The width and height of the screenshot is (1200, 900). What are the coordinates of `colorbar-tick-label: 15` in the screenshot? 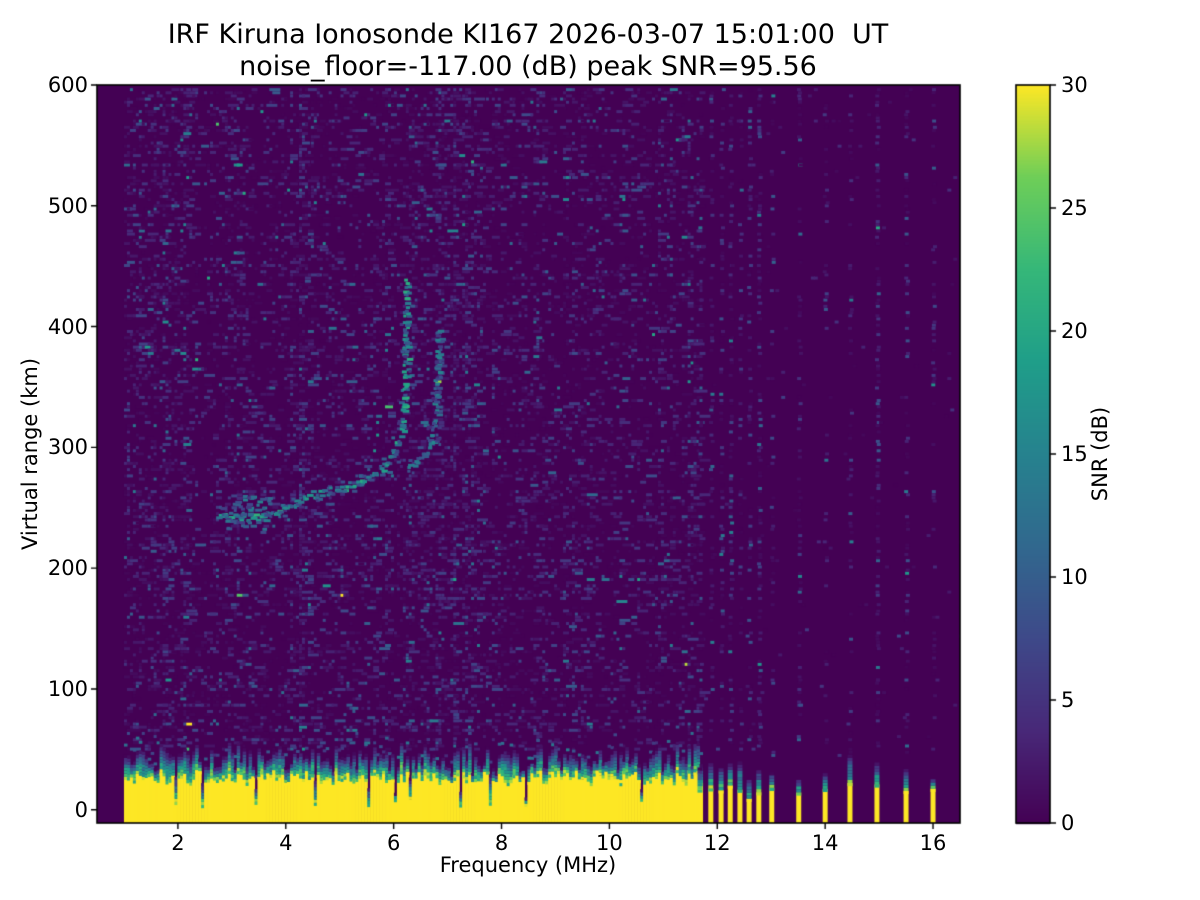 It's located at (1074, 454).